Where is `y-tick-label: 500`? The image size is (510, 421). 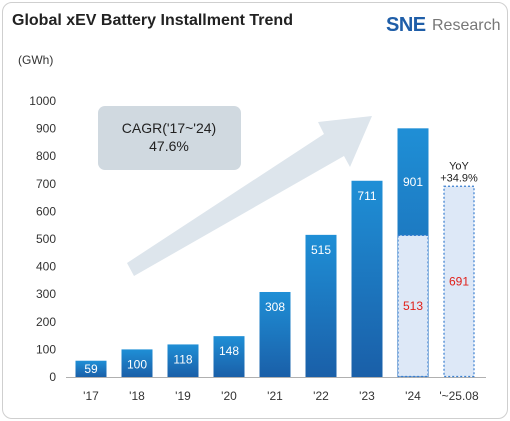 y-tick-label: 500 is located at coordinates (46, 239).